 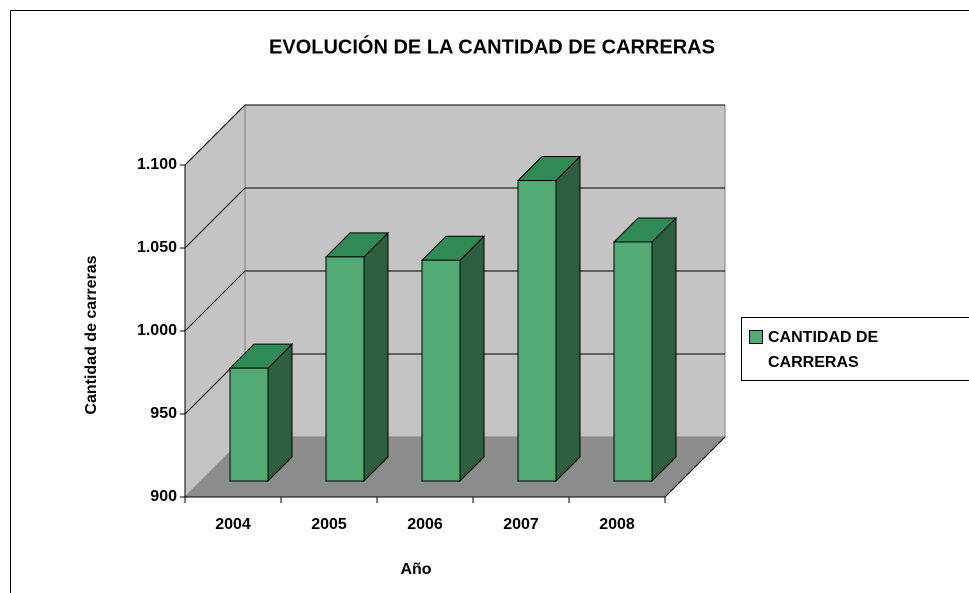 I want to click on y-tick-label: 950, so click(x=163, y=413).